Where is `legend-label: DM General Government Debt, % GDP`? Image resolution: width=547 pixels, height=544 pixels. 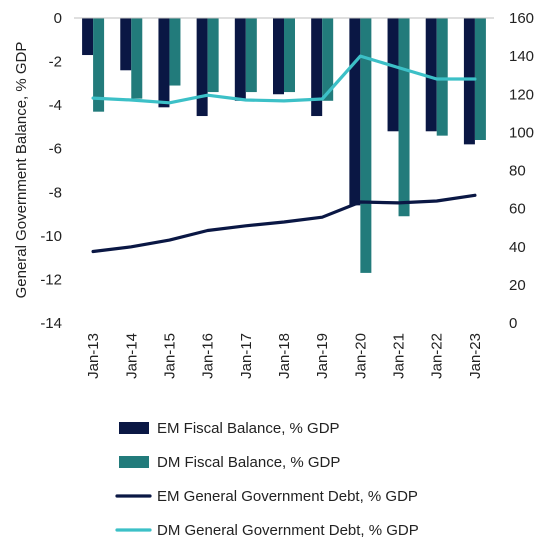 legend-label: DM General Government Debt, % GDP is located at coordinates (288, 530).